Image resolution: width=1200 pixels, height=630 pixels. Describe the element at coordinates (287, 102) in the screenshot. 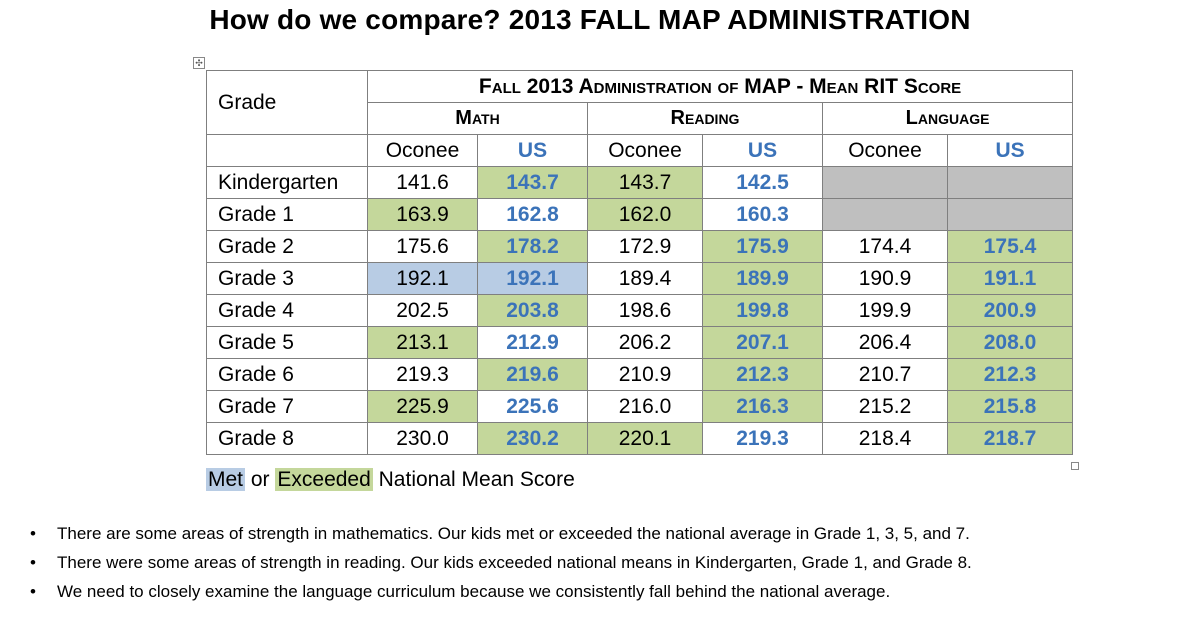

I see `grade-header: Grade` at that location.